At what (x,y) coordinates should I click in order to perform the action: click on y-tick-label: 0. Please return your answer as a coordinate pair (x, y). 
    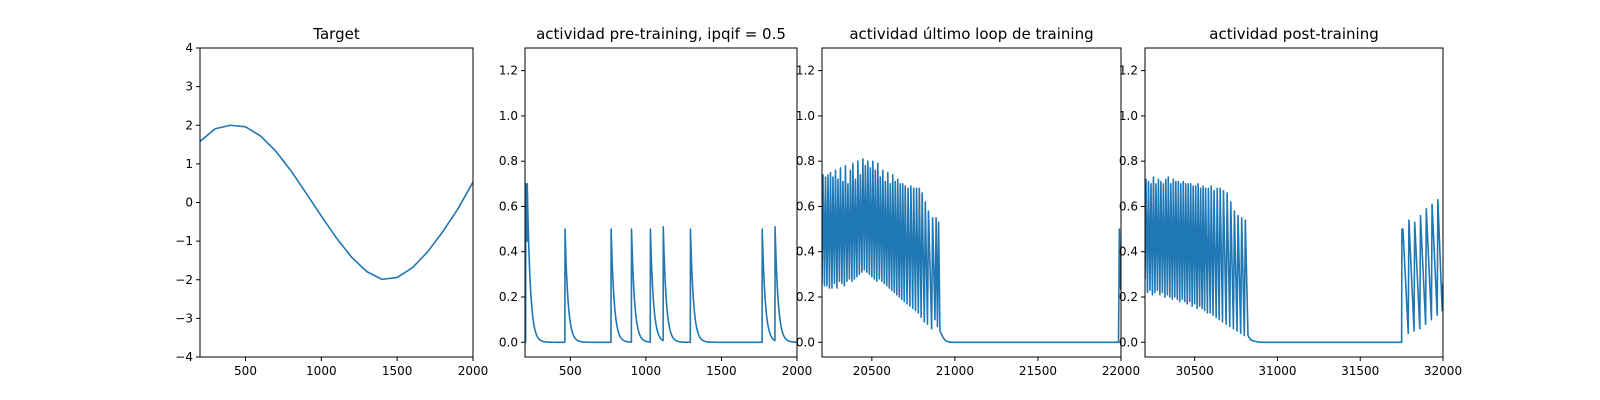
    Looking at the image, I should click on (189, 203).